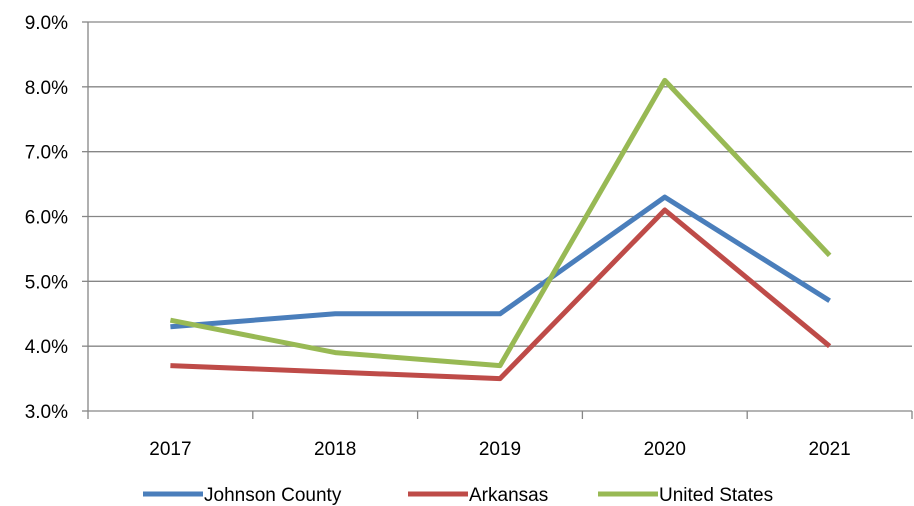 The image size is (914, 506). I want to click on legend: Johnson County Arkansas United States, so click(458, 495).